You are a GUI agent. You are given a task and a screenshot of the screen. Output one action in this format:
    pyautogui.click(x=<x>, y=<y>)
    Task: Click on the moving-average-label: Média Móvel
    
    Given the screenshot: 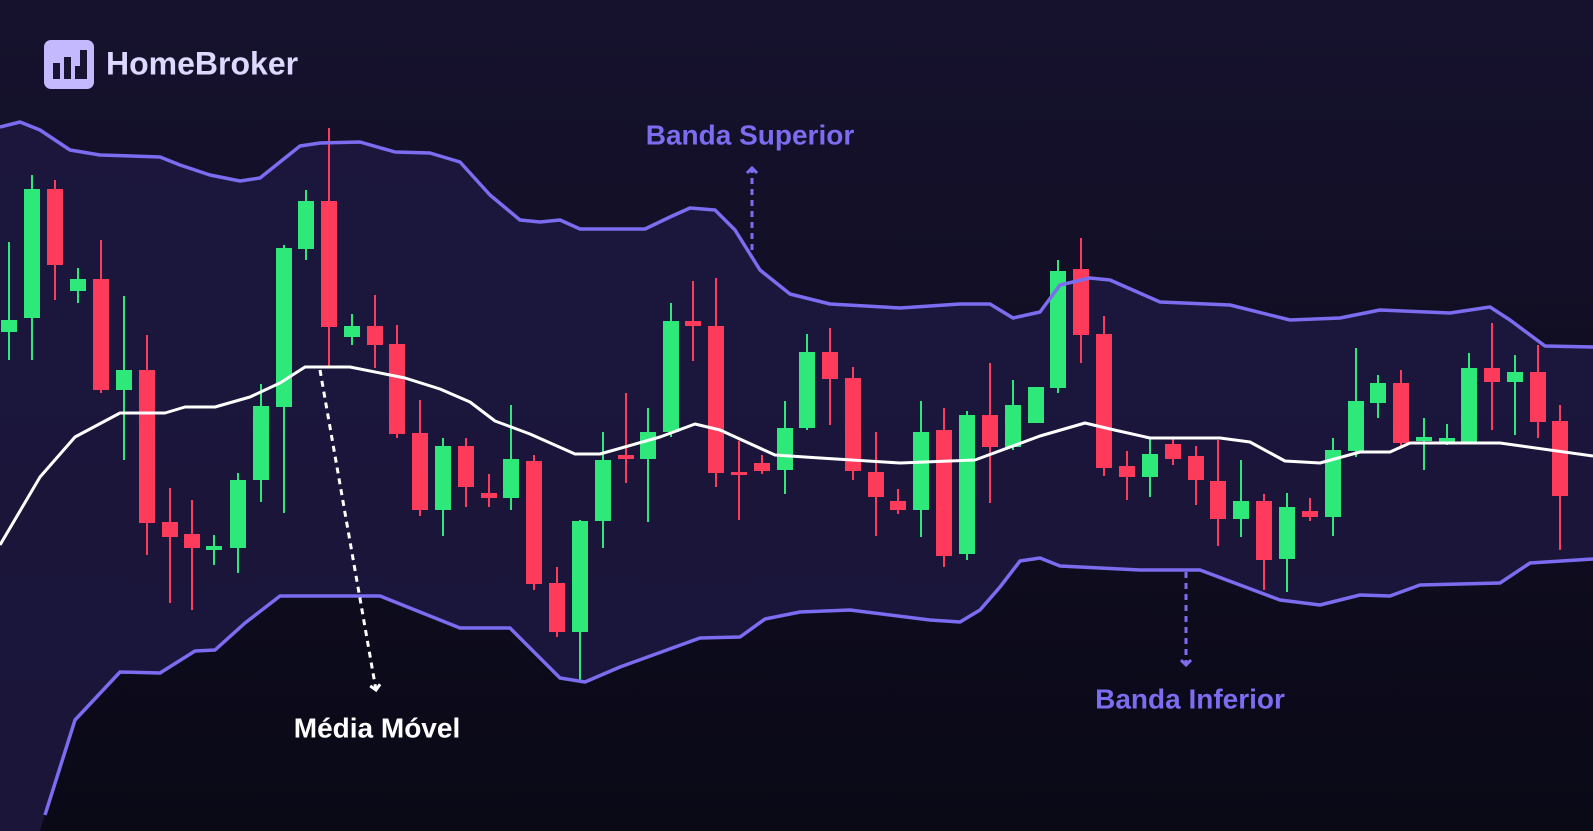 What is the action you would take?
    pyautogui.click(x=377, y=727)
    